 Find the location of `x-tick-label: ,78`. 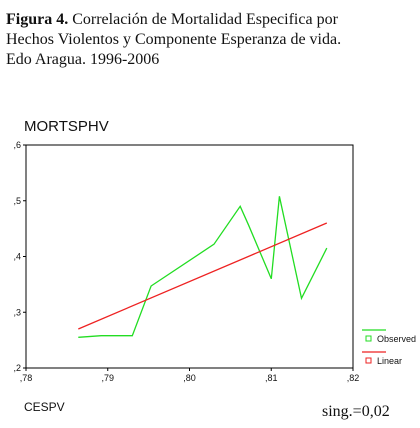

x-tick-label: ,78 is located at coordinates (26, 378).